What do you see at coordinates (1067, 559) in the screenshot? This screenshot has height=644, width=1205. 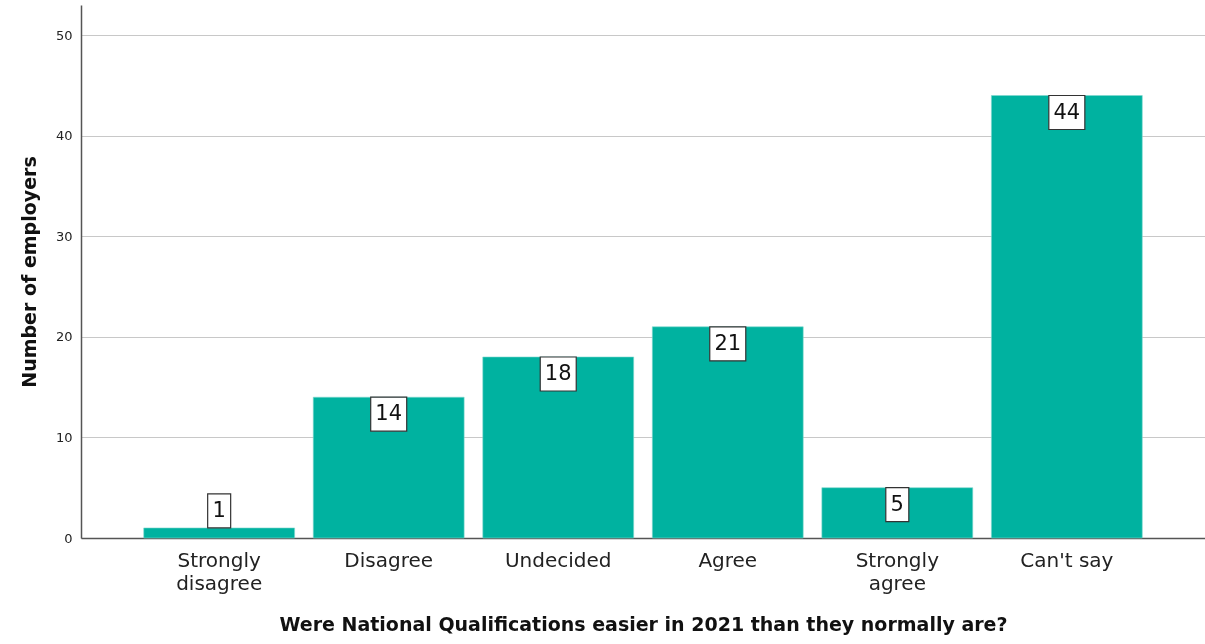 I see `x-tick-label: Can't say` at bounding box center [1067, 559].